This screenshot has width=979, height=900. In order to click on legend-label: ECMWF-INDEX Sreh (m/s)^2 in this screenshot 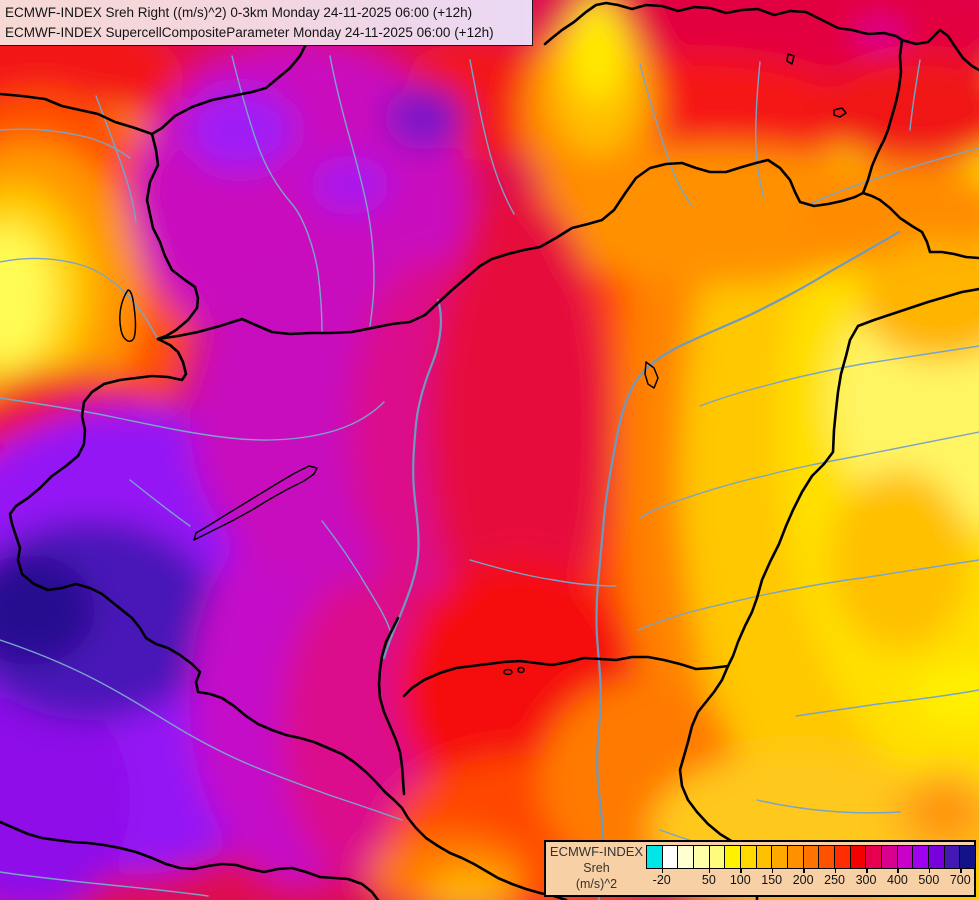, I will do `click(596, 868)`.